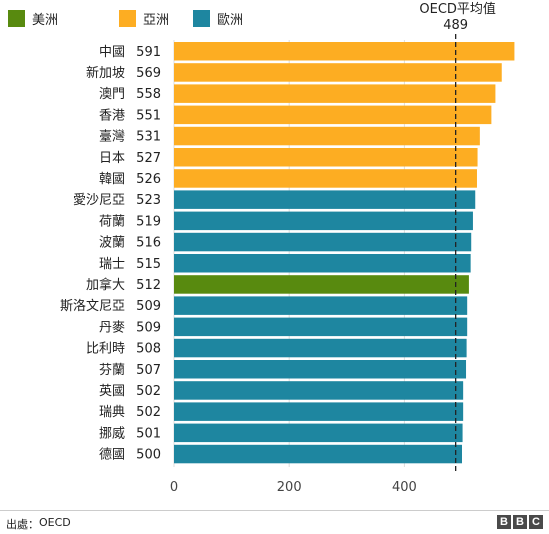 This screenshot has height=534, width=549. What do you see at coordinates (201, 18) in the screenshot?
I see `legend-swatch-europe` at bounding box center [201, 18].